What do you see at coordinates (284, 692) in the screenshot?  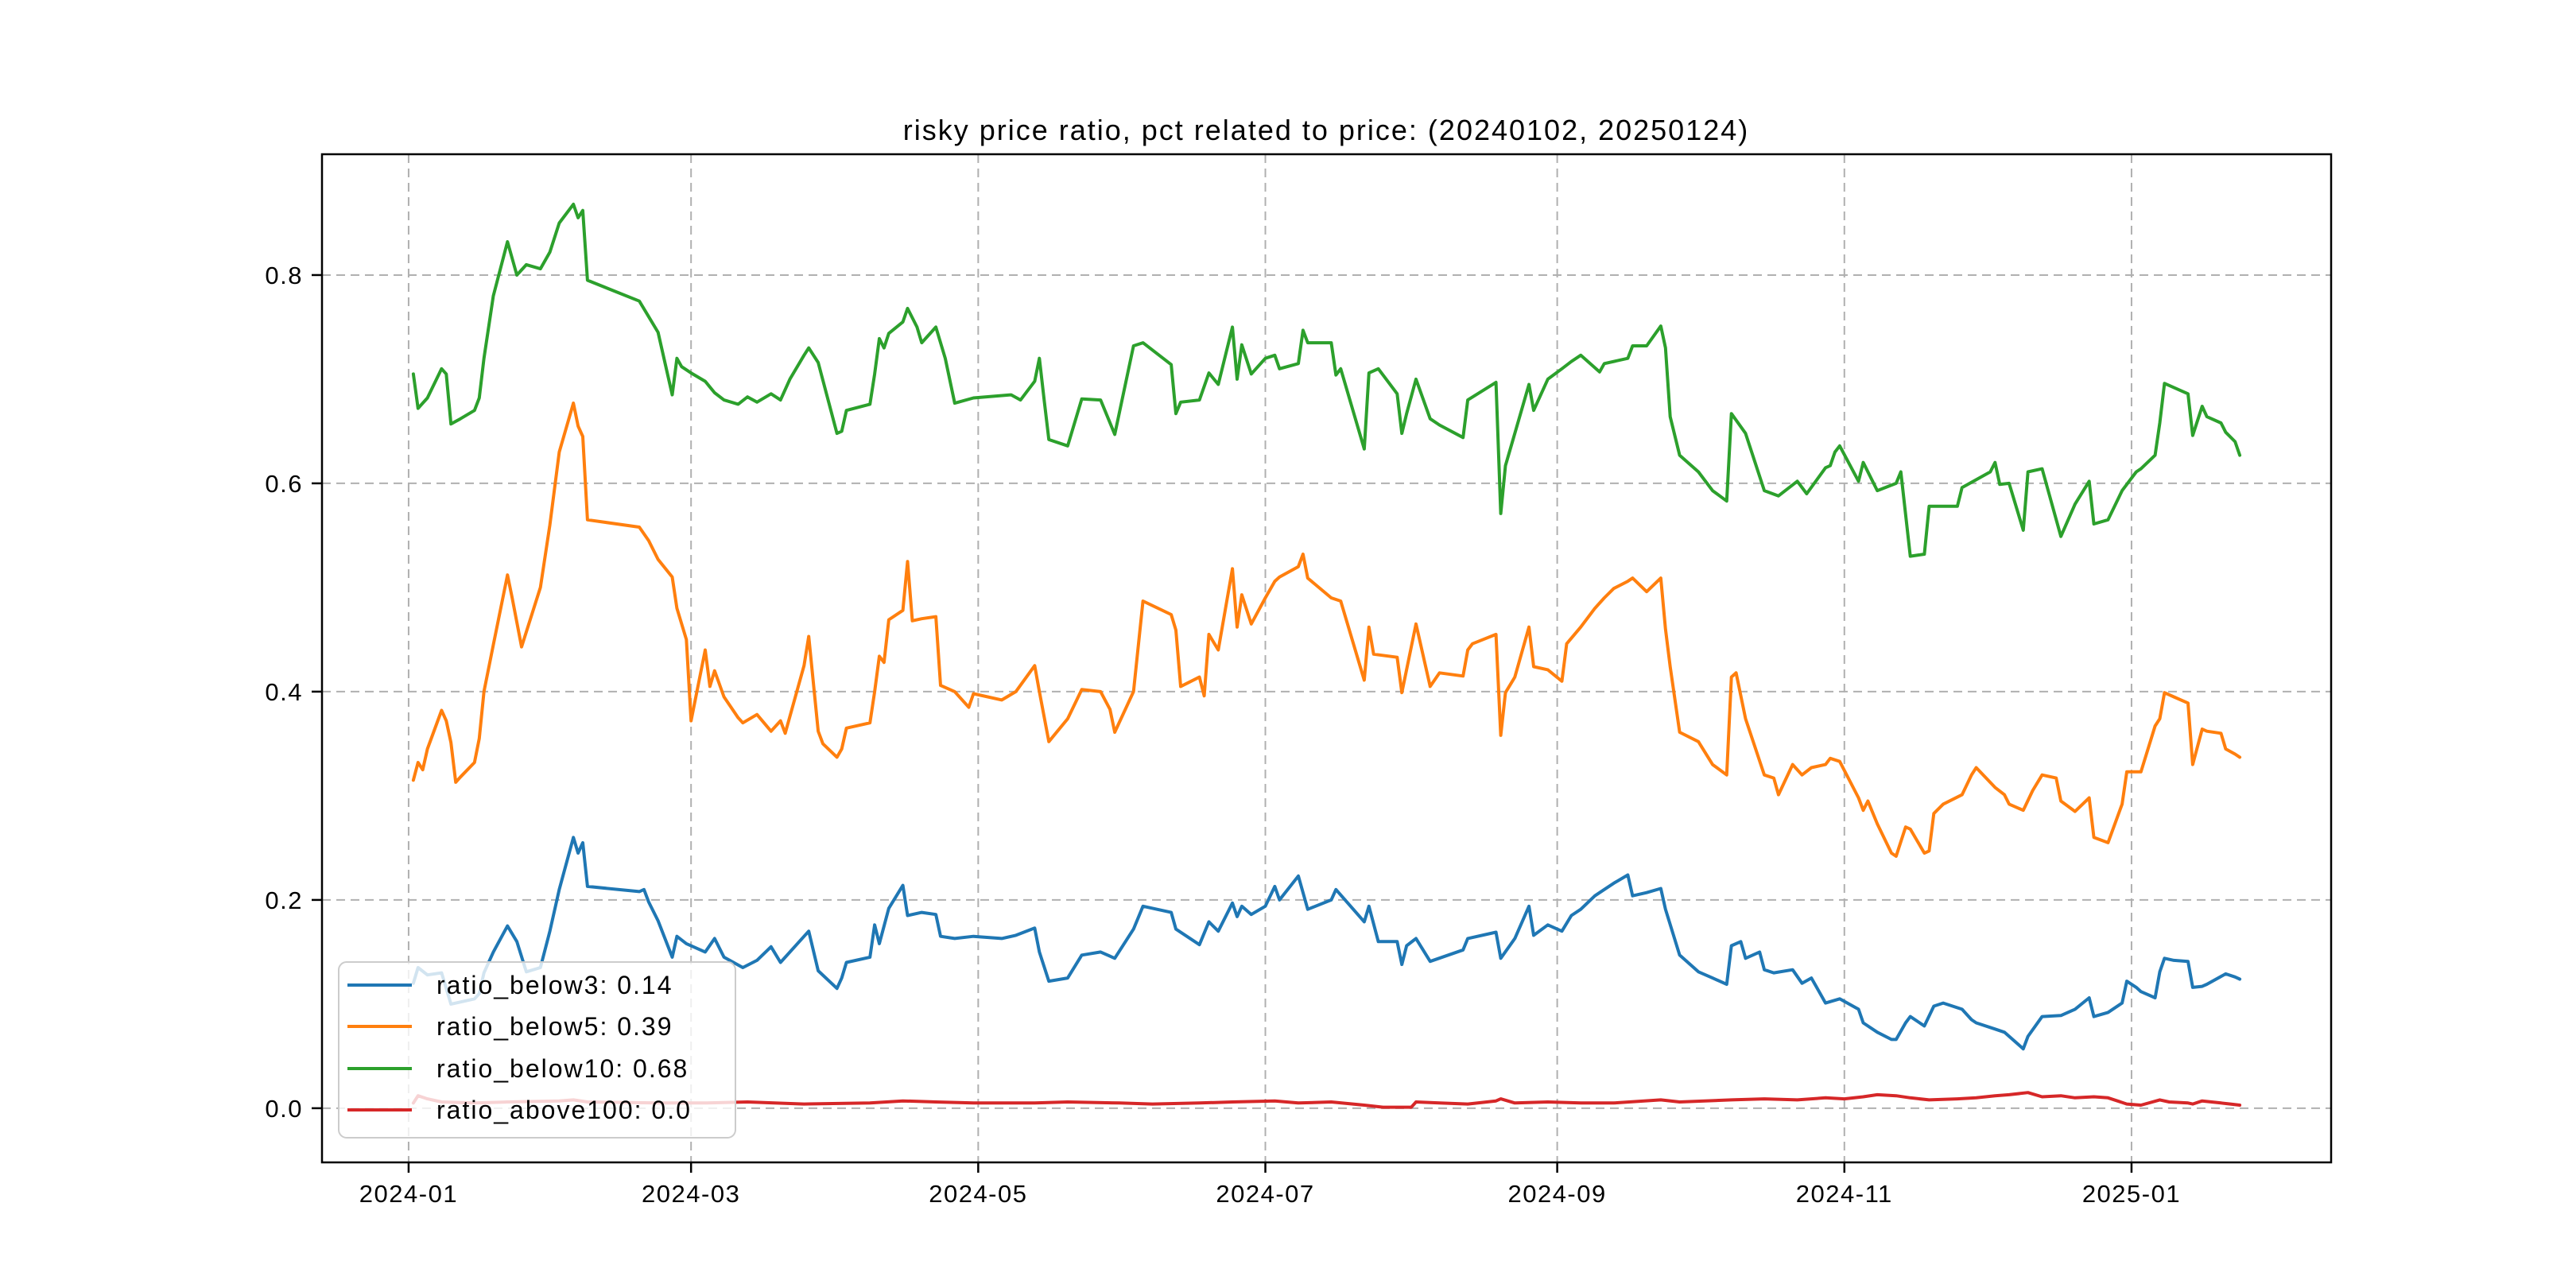 I see `y-tick-label: 0.4` at bounding box center [284, 692].